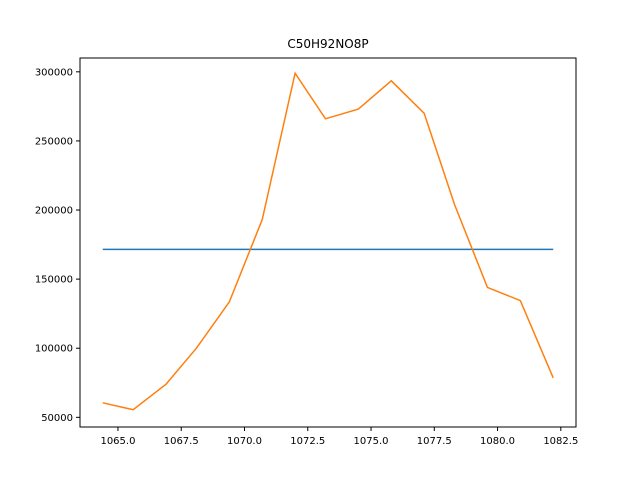 The image size is (640, 480). Describe the element at coordinates (57, 245) in the screenshot. I see `y-axis: 50000 100000 150000 200000 250000 300000` at that location.